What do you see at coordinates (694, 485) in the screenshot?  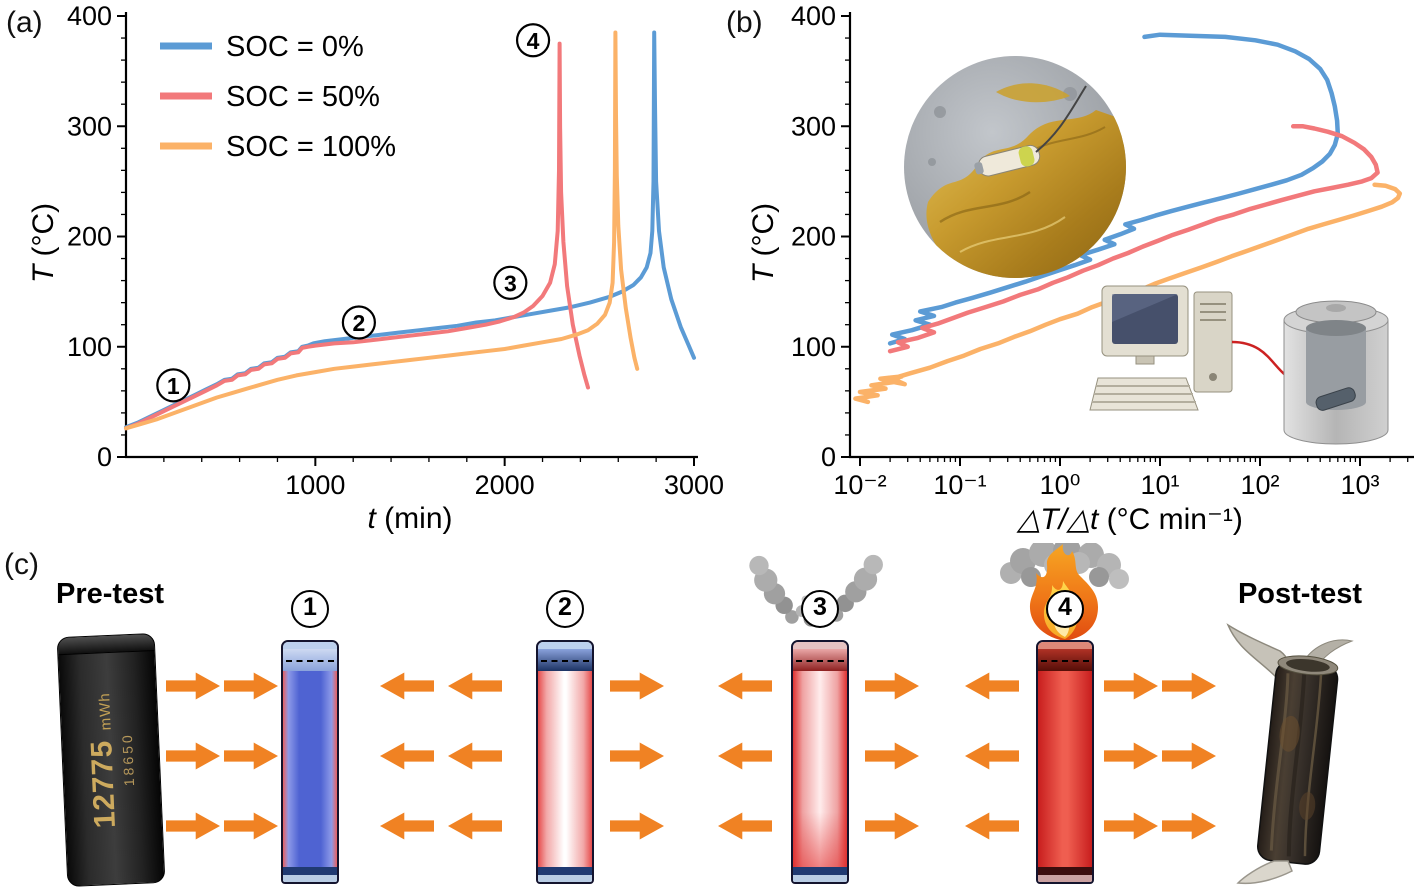 I see `svg-text: 3000` at bounding box center [694, 485].